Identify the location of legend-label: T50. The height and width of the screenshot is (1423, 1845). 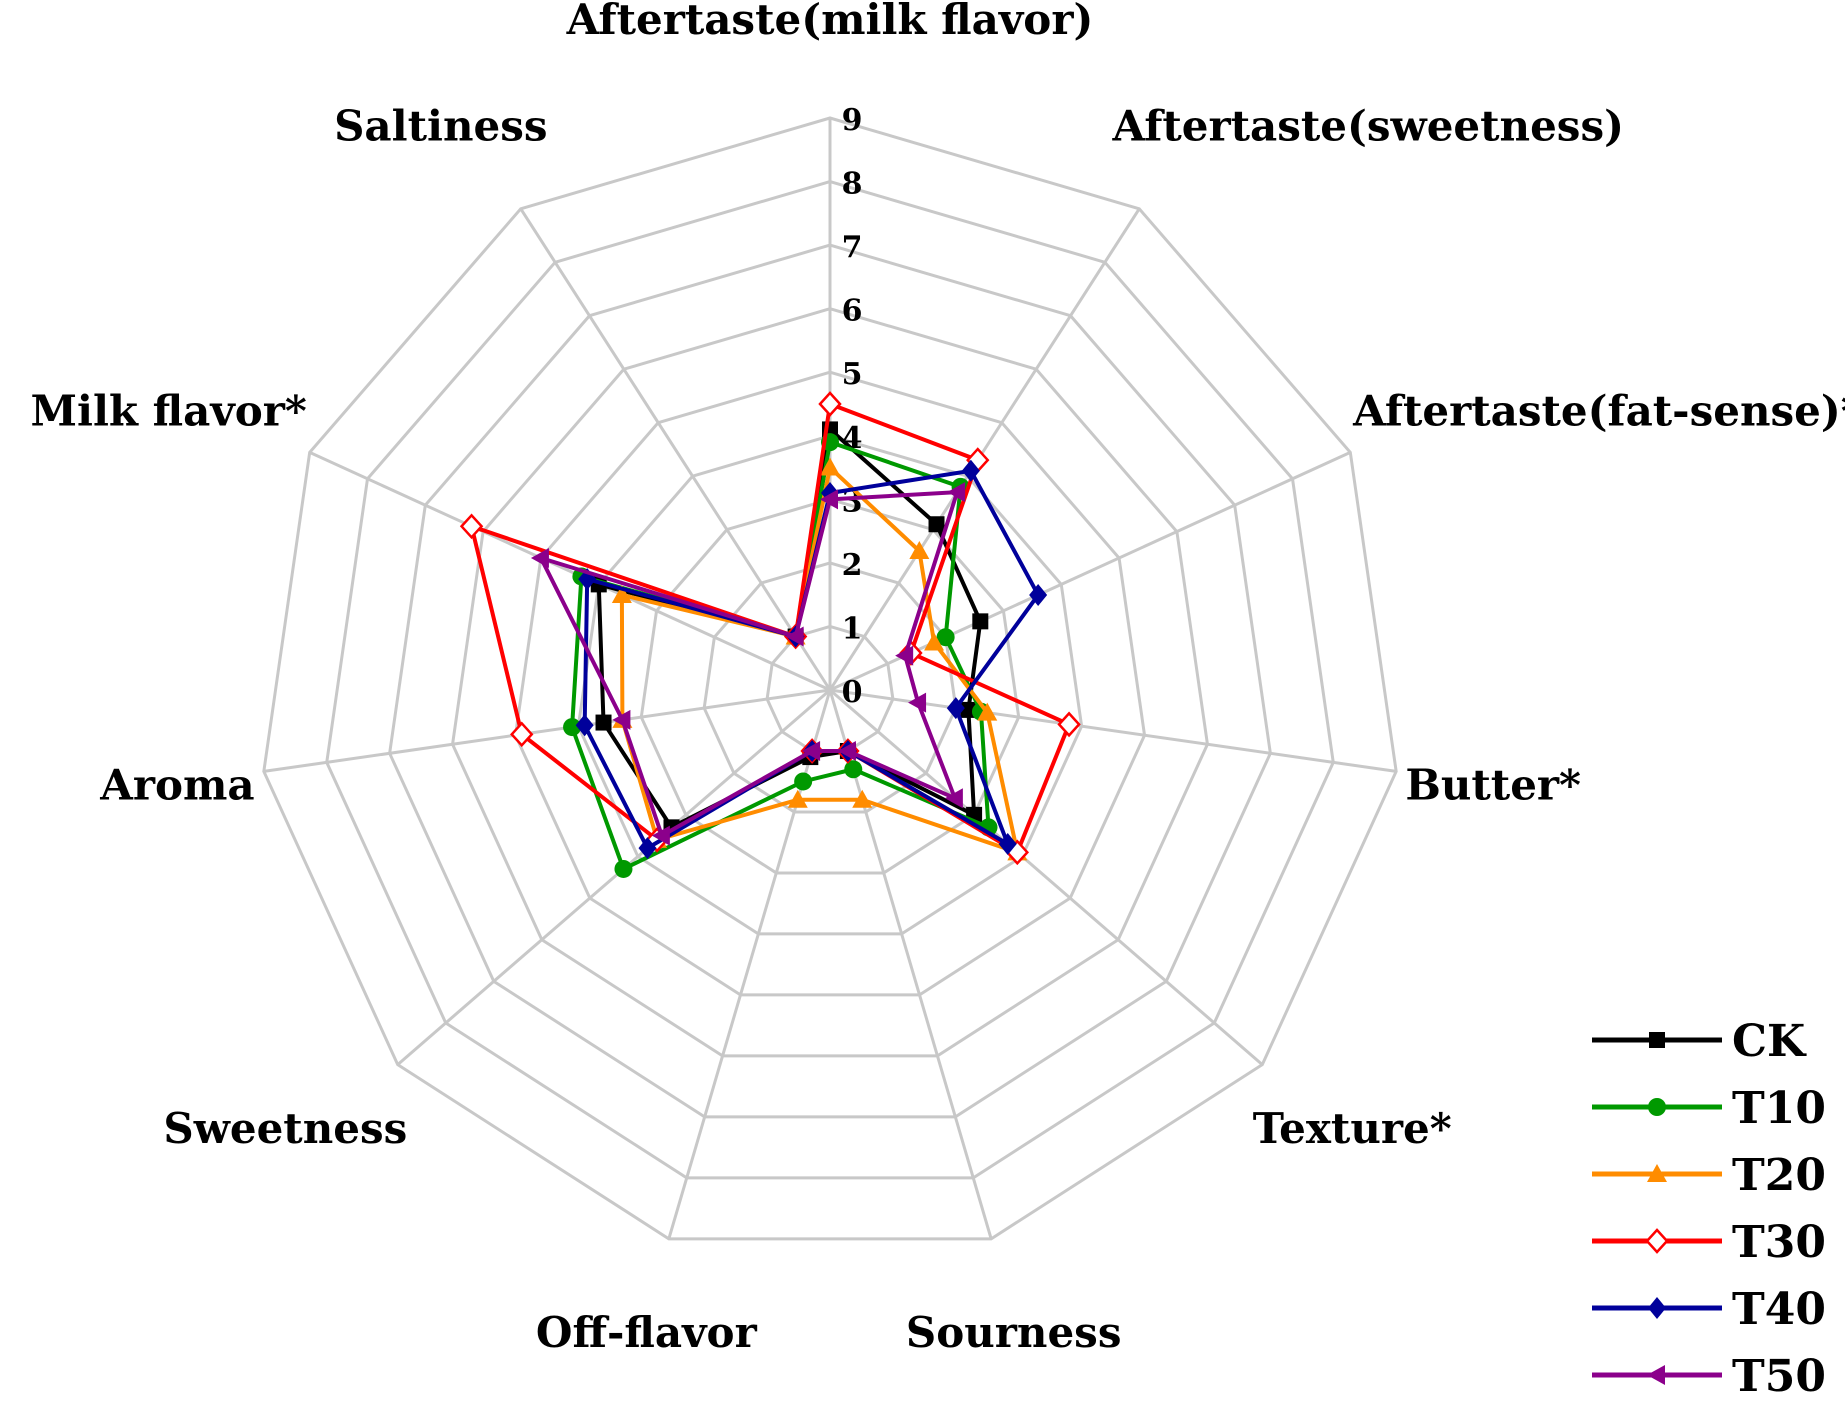
(1779, 1376).